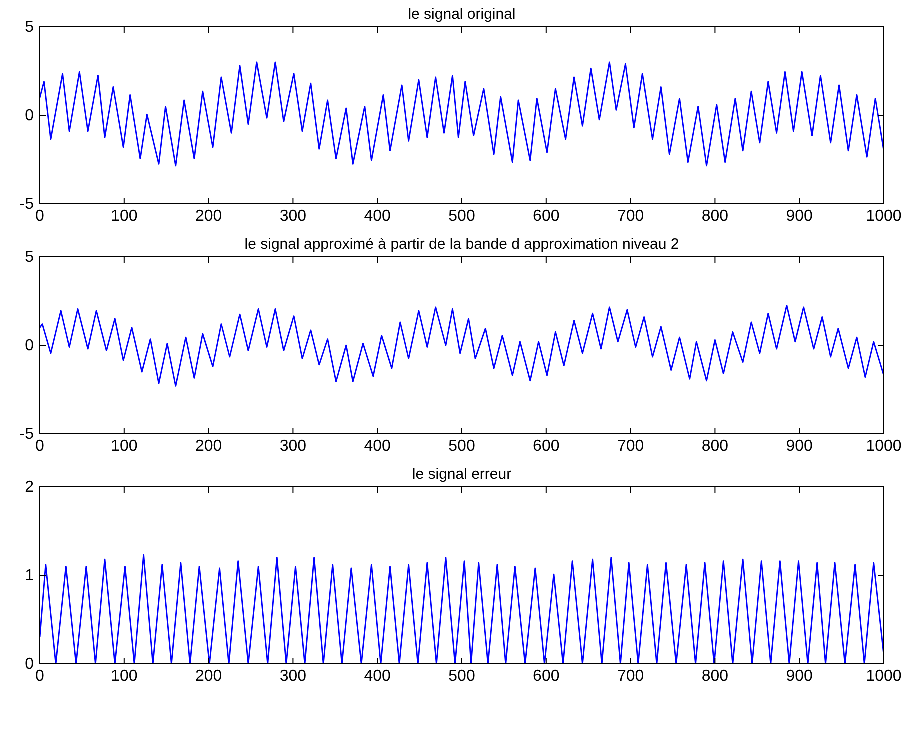 The width and height of the screenshot is (915, 729). What do you see at coordinates (29, 487) in the screenshot?
I see `y-tick-label: 2` at bounding box center [29, 487].